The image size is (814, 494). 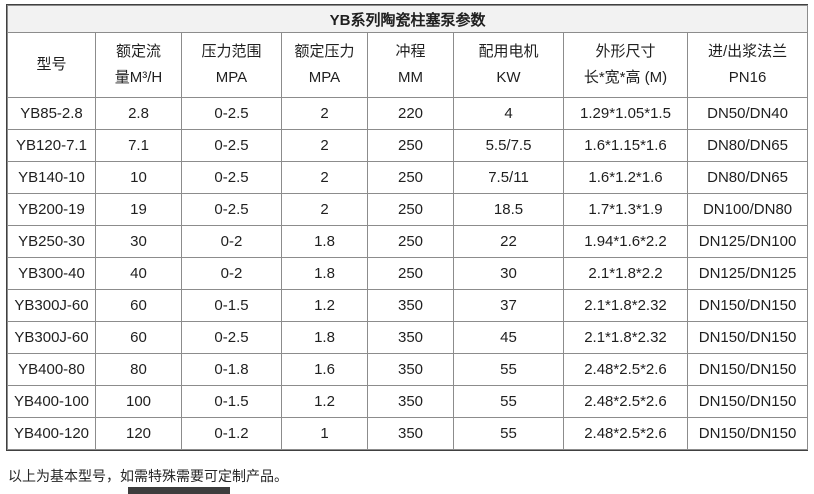 I want to click on table-cell: YB140-10, so click(x=51, y=177).